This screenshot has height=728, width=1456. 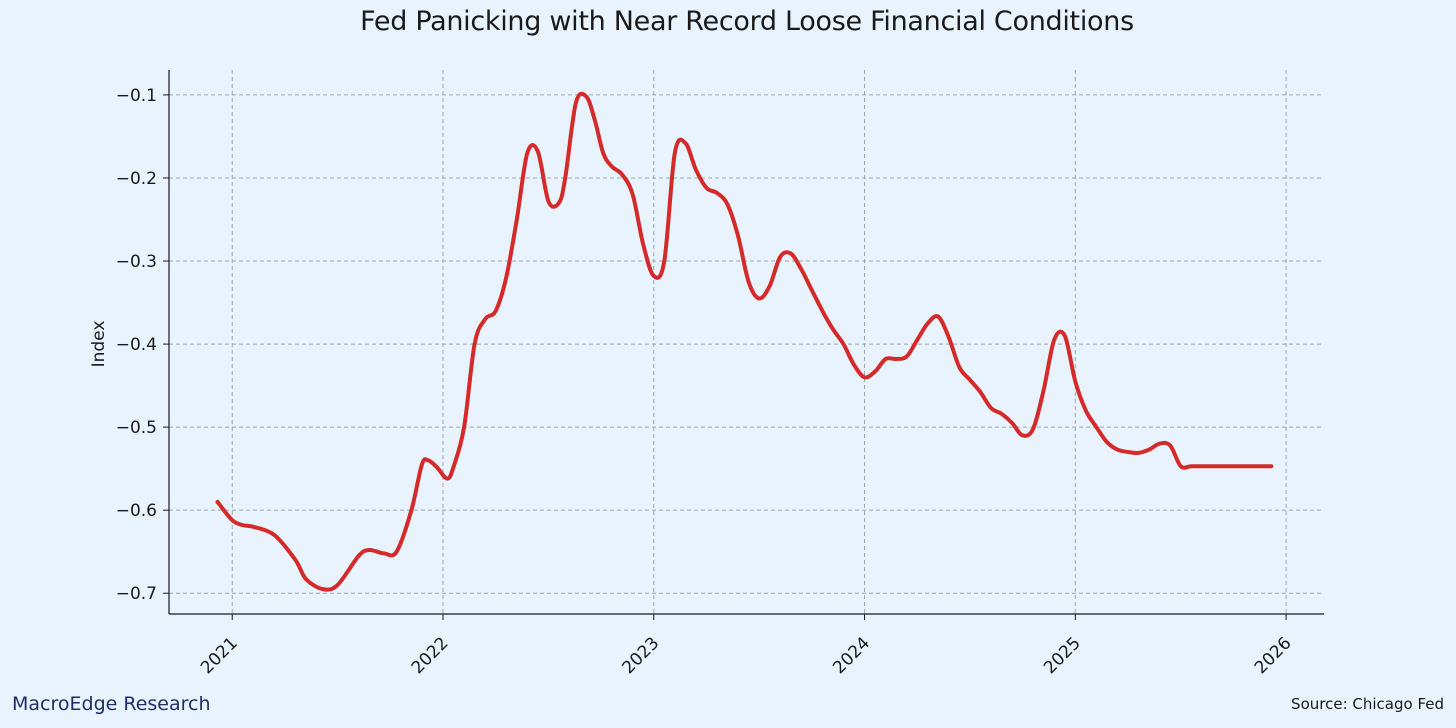 I want to click on y-tick-label: −0.3, so click(x=136, y=262).